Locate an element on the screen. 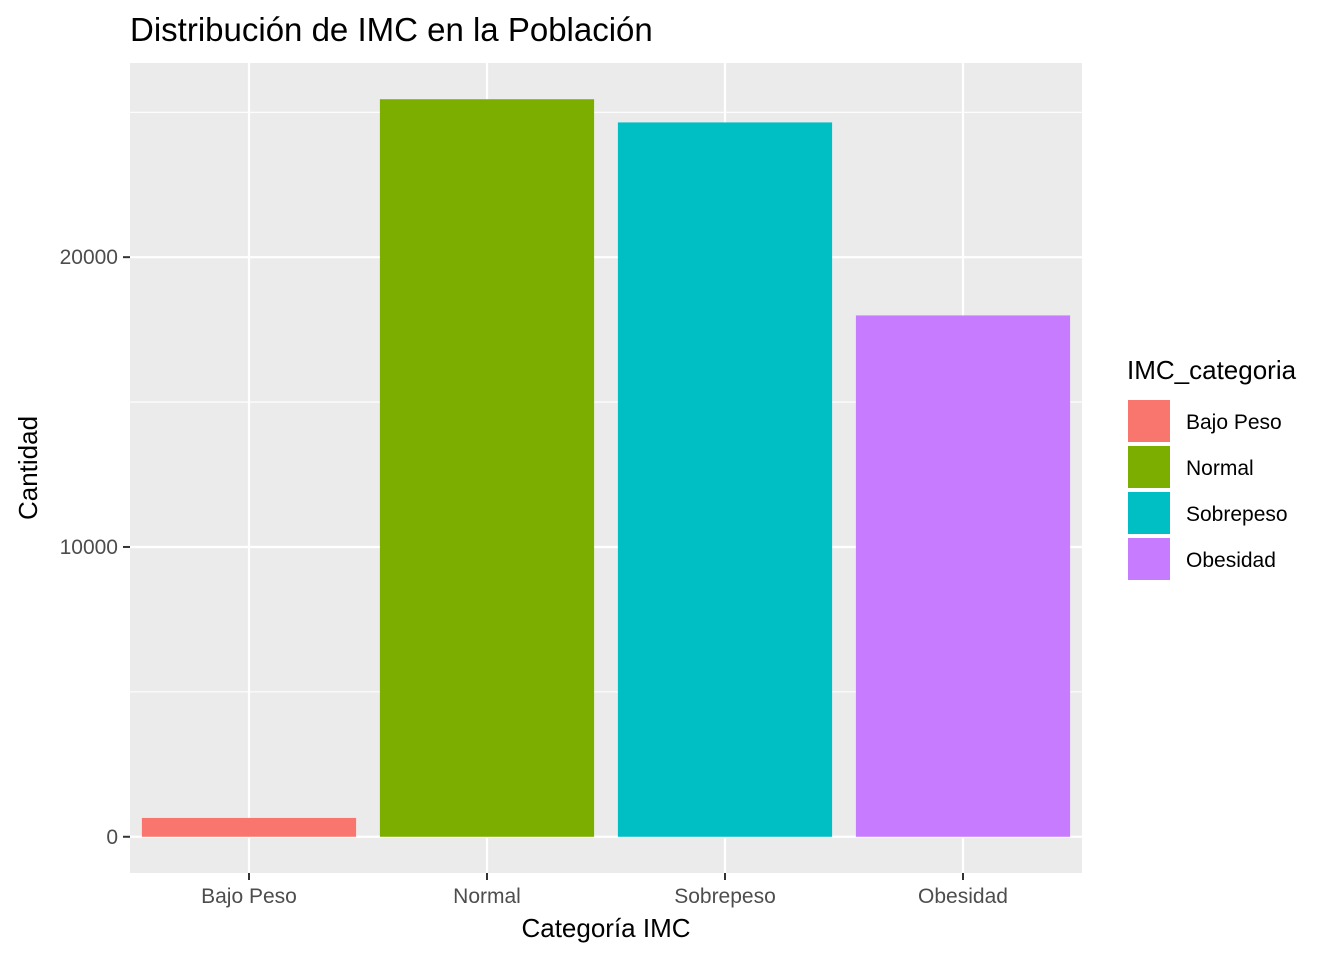 The height and width of the screenshot is (960, 1344). x-tick-label: Bajo Peso is located at coordinates (249, 896).